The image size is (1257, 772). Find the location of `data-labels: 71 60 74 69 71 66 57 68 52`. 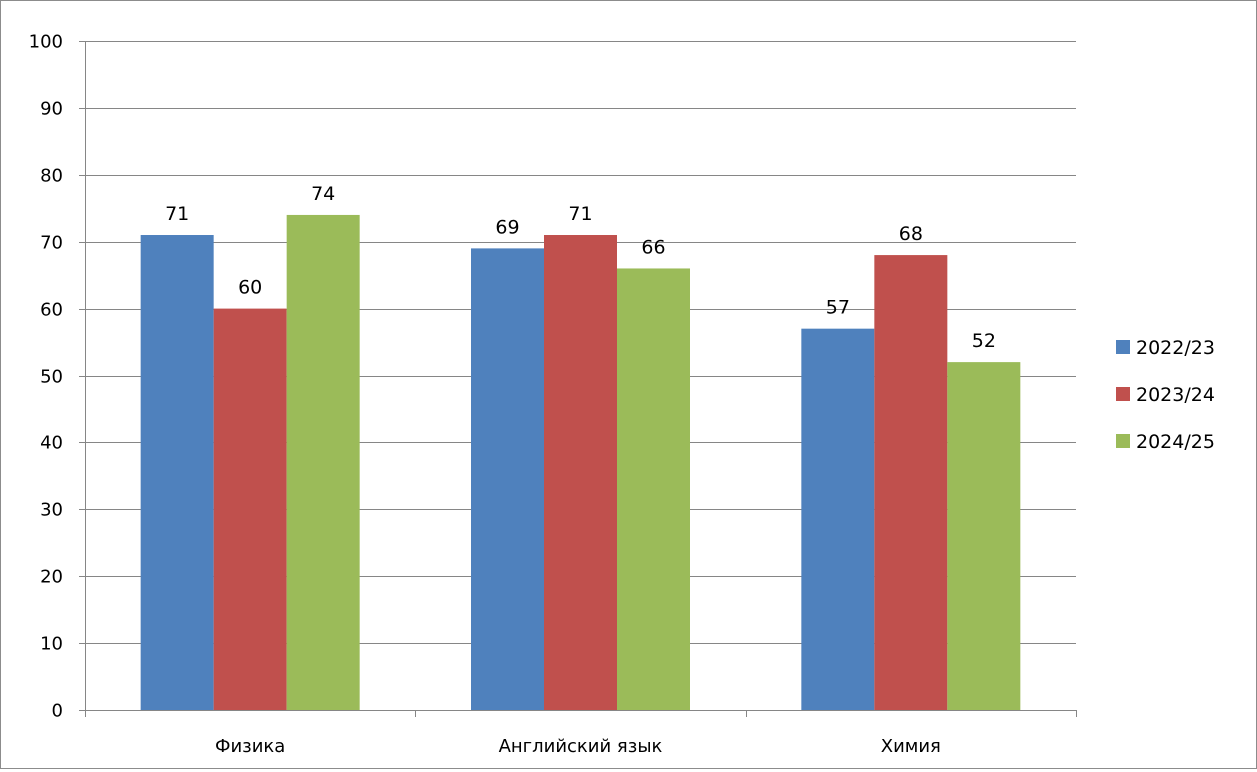

data-labels: 71 60 74 69 71 66 57 68 52 is located at coordinates (580, 267).